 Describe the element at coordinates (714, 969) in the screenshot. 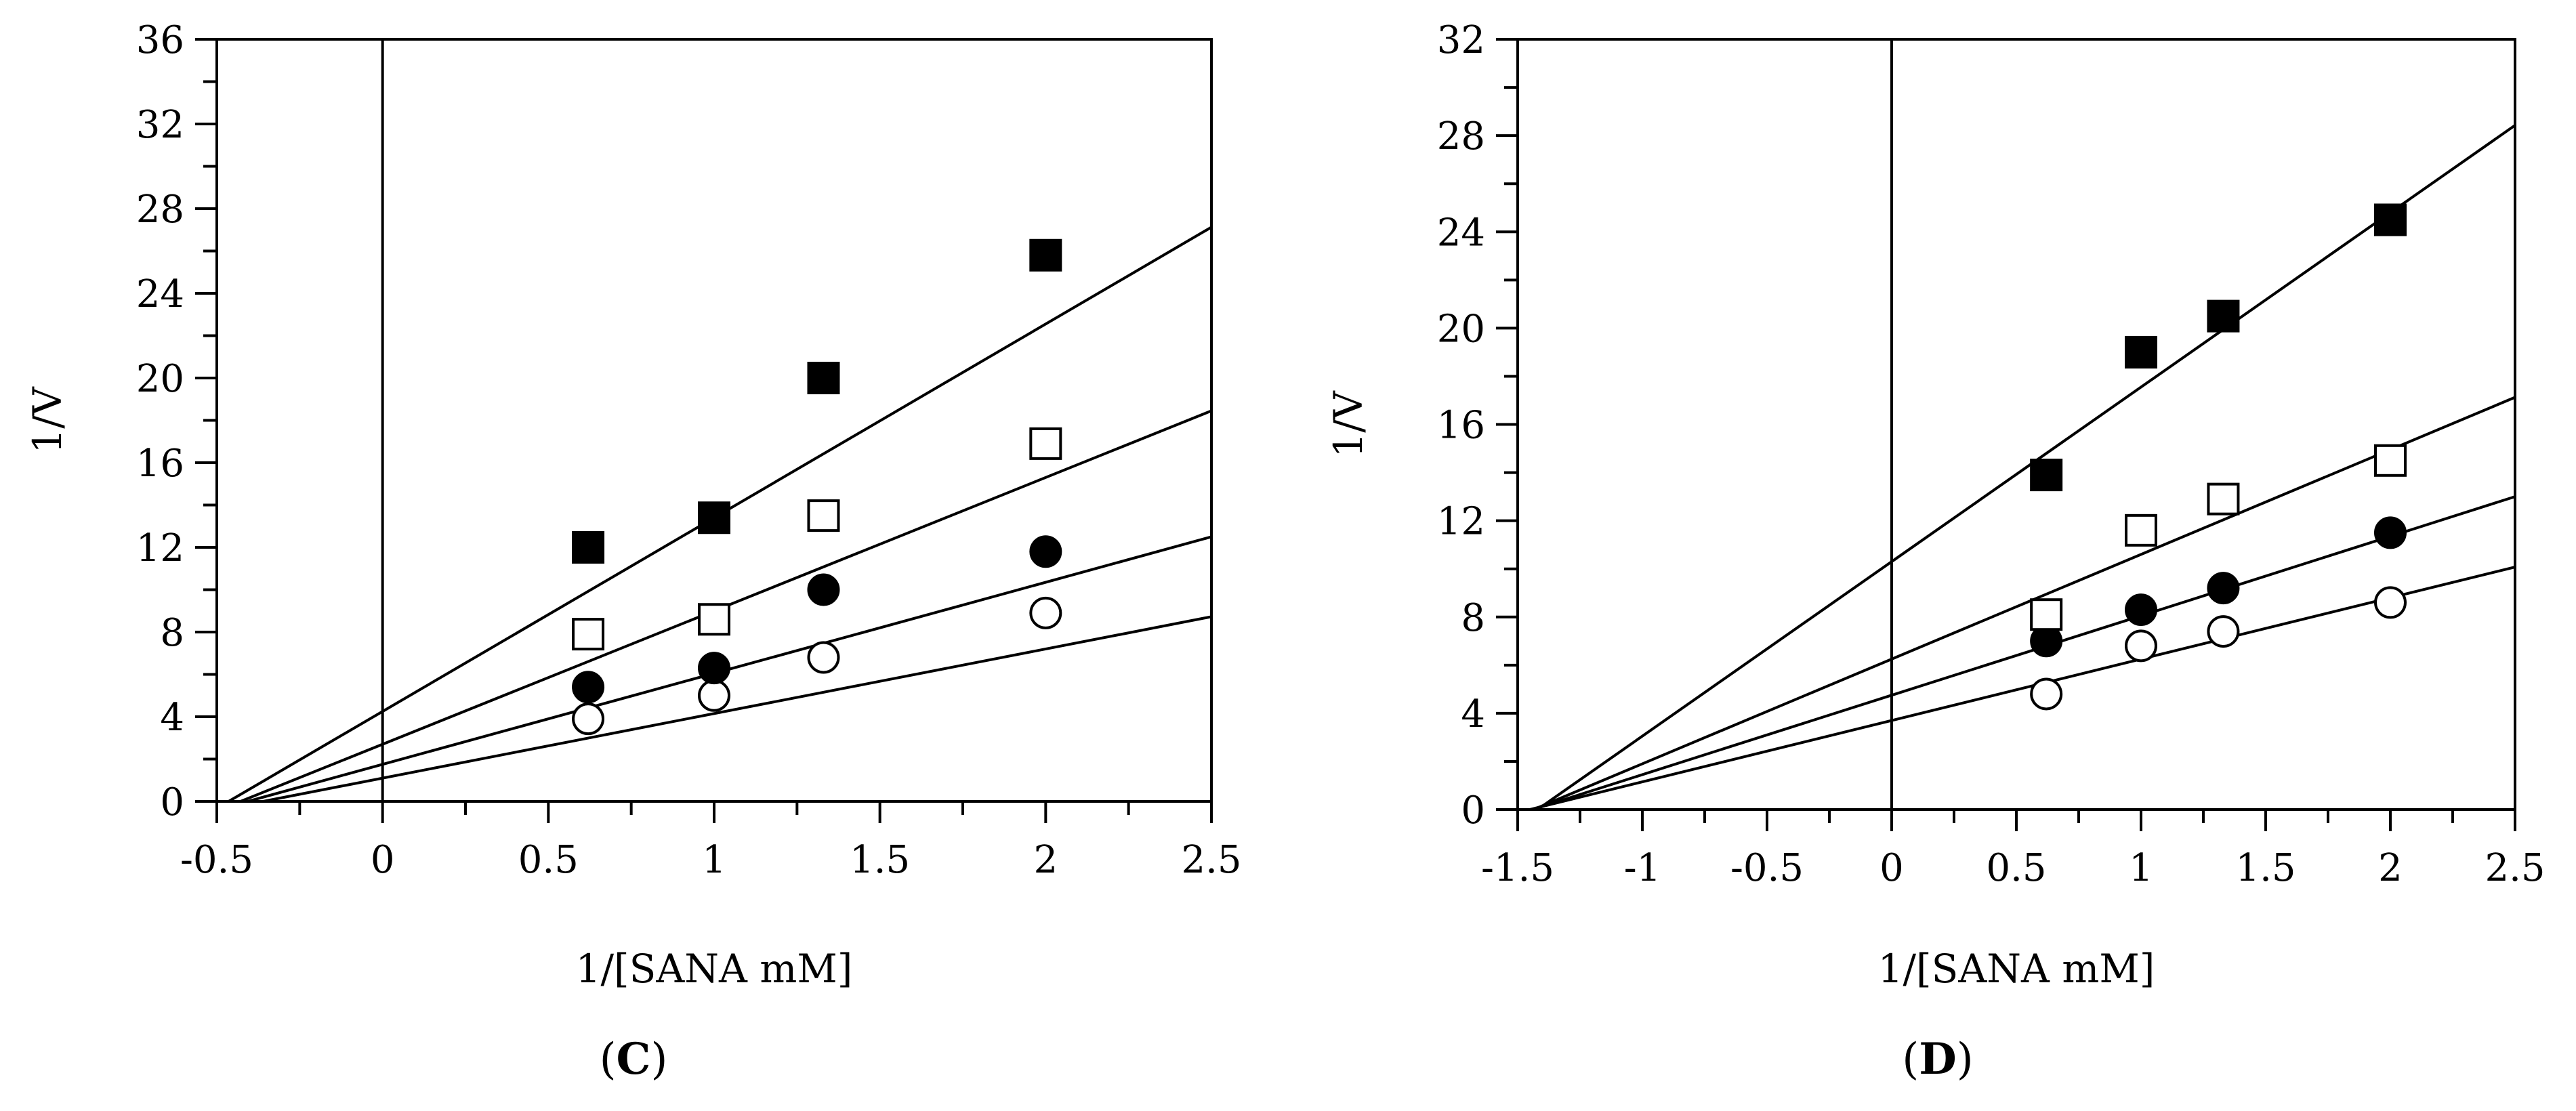

I see `c-x-axis-title: 1/[SANA mM]` at that location.